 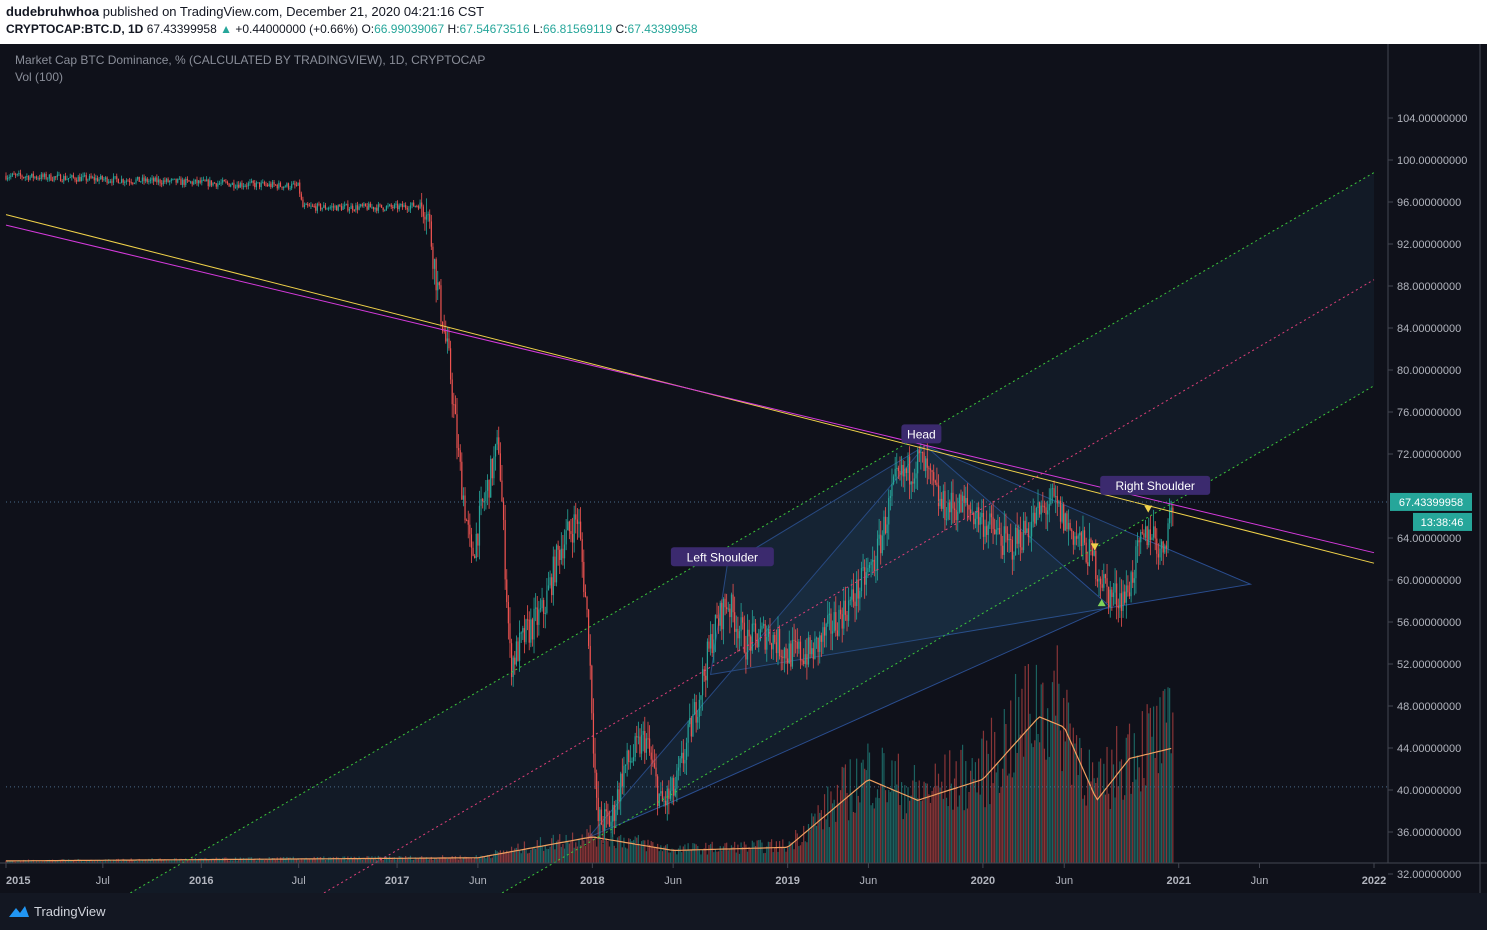 What do you see at coordinates (53, 11) in the screenshot?
I see `author-name: dudebruhwhoa` at bounding box center [53, 11].